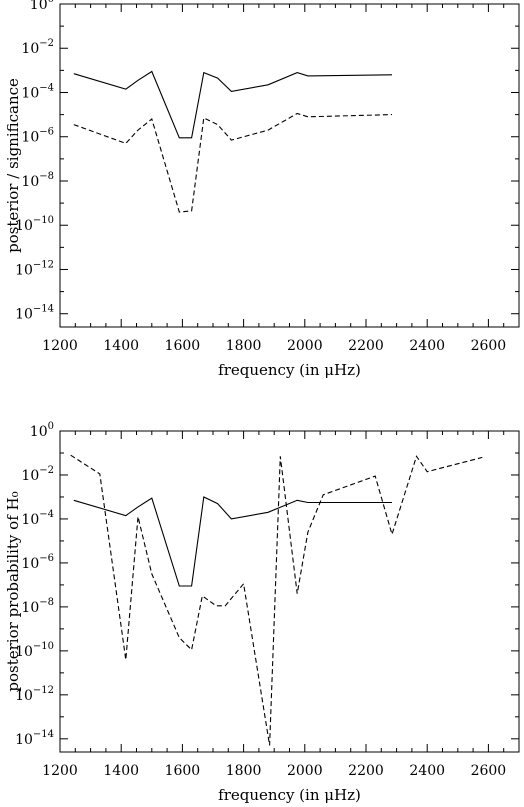 The image size is (524, 807). Describe the element at coordinates (13, 591) in the screenshot. I see `y-axis-title: posterior probability of H₀` at that location.